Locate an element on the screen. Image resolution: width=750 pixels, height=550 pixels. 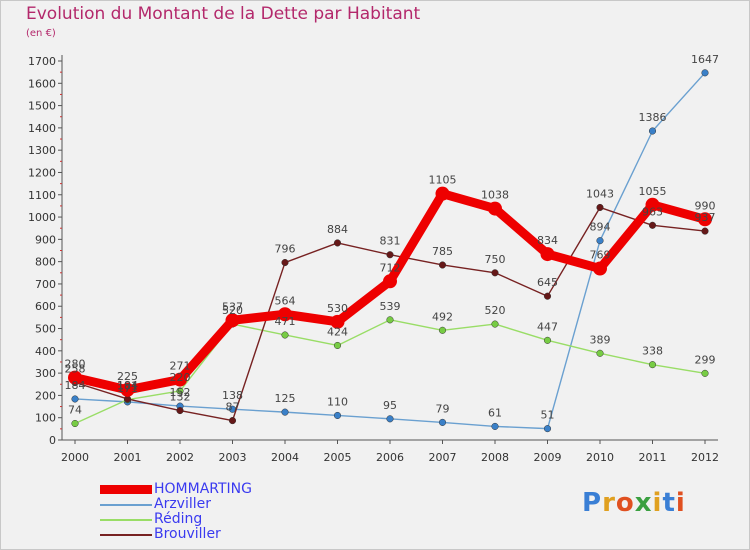
x-tick-label: 2006 is located at coordinates (390, 457).